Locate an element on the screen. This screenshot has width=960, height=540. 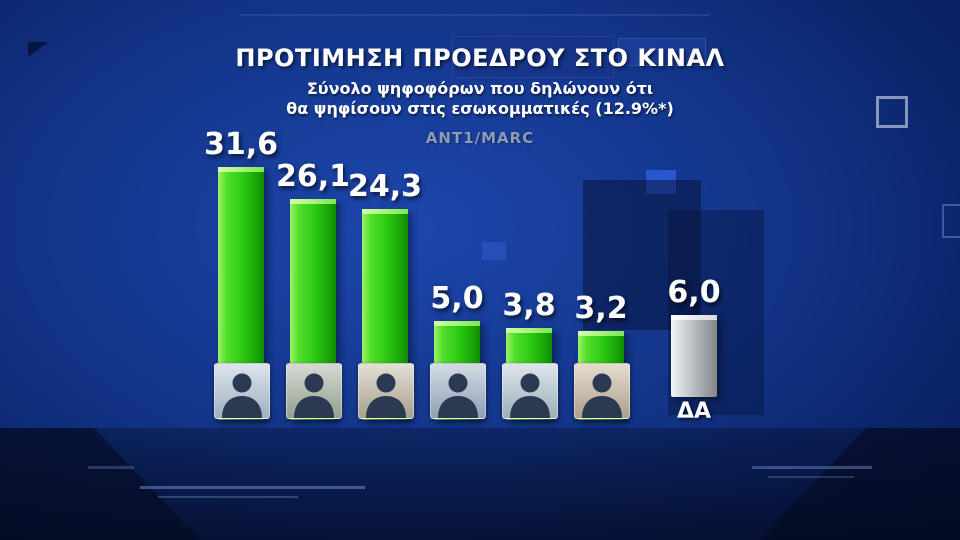
da-label: ΔΑ is located at coordinates (694, 411).